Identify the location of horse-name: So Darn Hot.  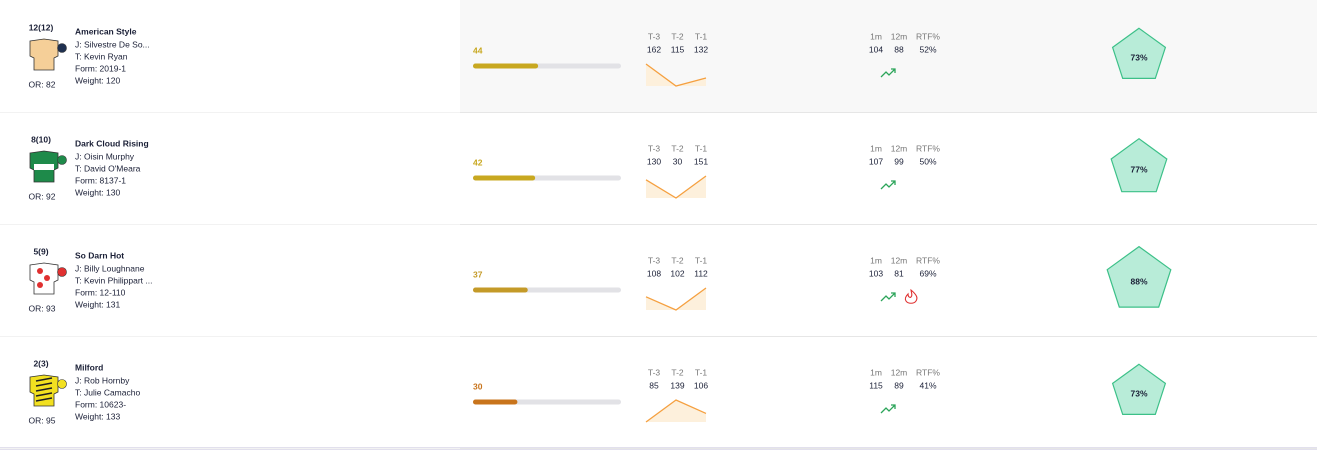
(99, 255).